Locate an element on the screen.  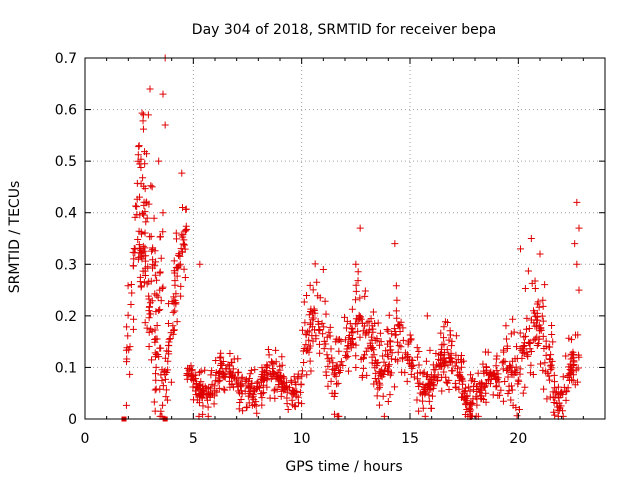
x-tick-label: 10 is located at coordinates (302, 439).